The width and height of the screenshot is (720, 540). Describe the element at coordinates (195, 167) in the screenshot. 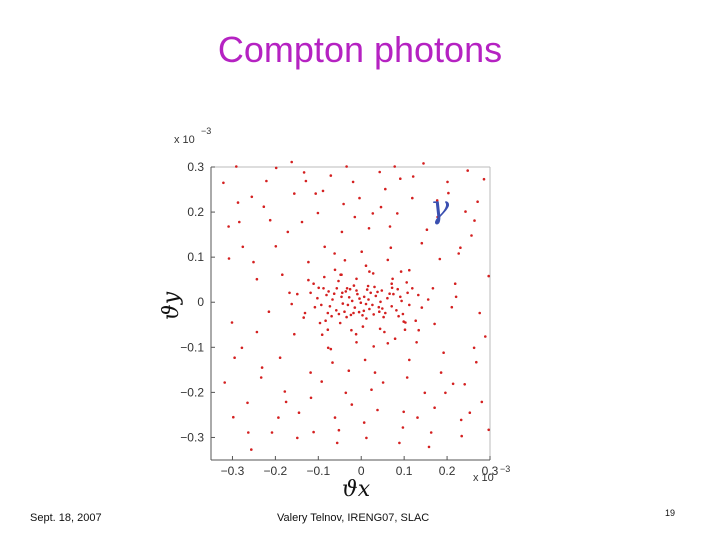

I see `y-tick-label: 0.3` at that location.